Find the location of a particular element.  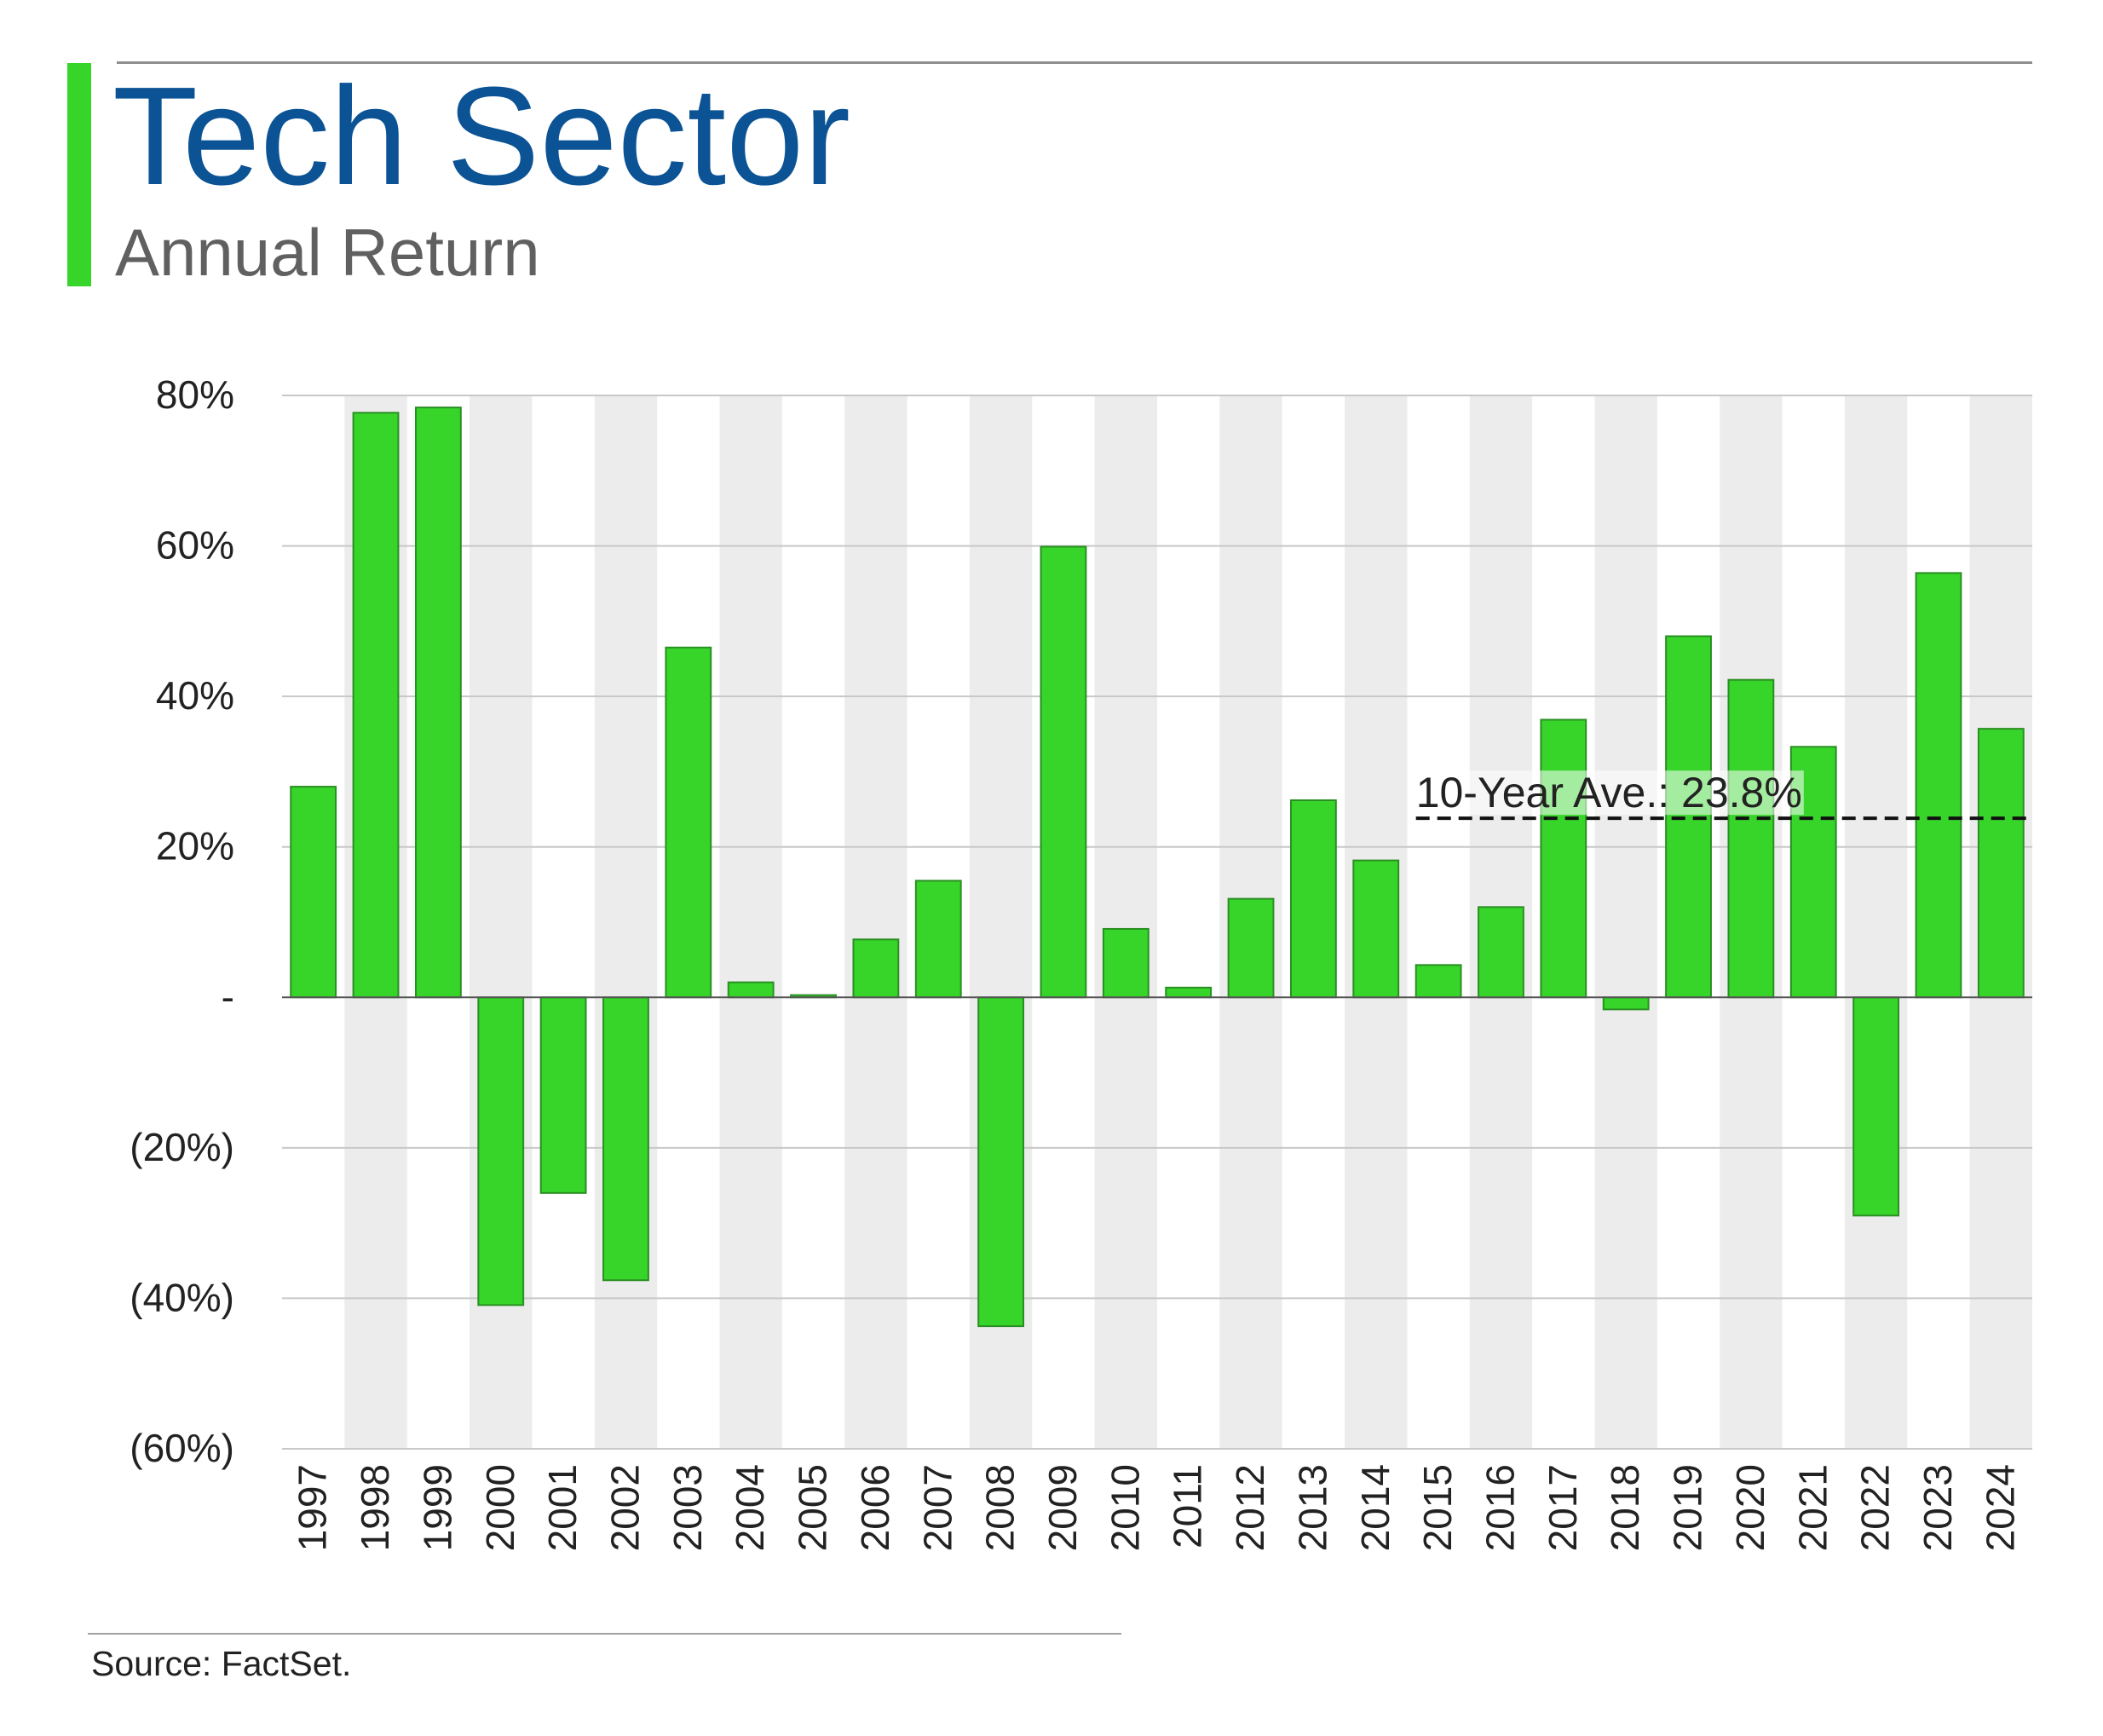

footer-divider is located at coordinates (605, 1634).